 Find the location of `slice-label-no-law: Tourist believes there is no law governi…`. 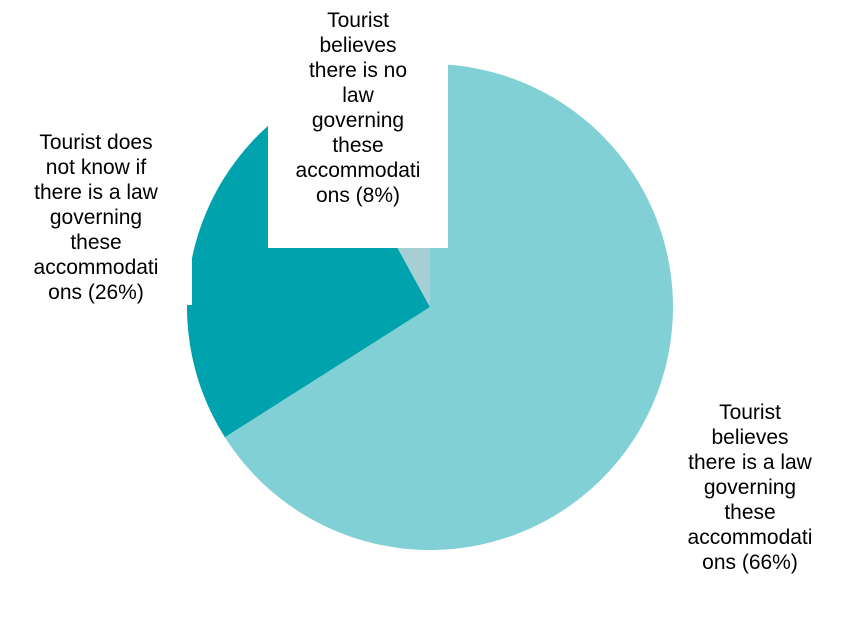

slice-label-no-law: Tourist believes there is no law governi… is located at coordinates (358, 128).